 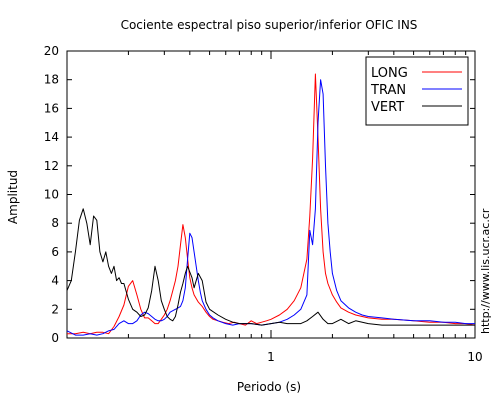 I want to click on legend-label-vert: VERT, so click(x=387, y=107).